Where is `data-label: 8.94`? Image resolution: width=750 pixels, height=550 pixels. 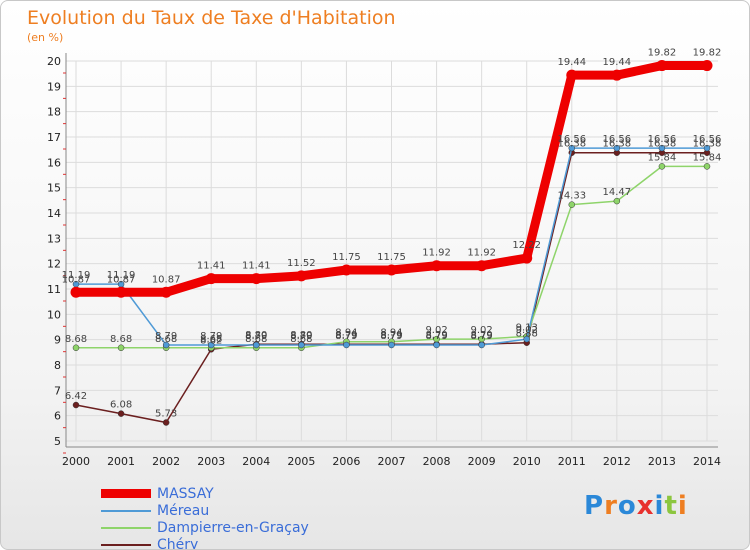
data-label: 8.94 is located at coordinates (346, 333).